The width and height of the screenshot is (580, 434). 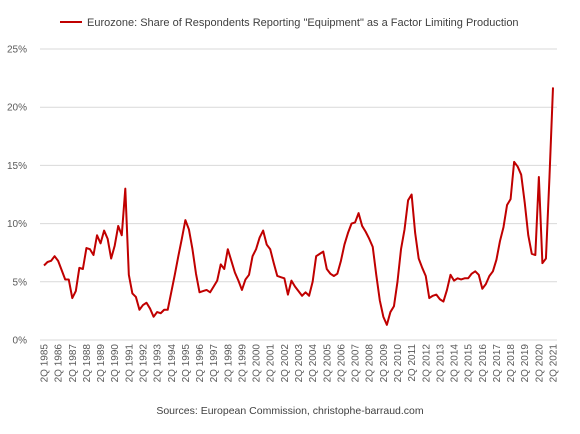 What do you see at coordinates (17, 166) in the screenshot?
I see `y-tick-label: 15%` at bounding box center [17, 166].